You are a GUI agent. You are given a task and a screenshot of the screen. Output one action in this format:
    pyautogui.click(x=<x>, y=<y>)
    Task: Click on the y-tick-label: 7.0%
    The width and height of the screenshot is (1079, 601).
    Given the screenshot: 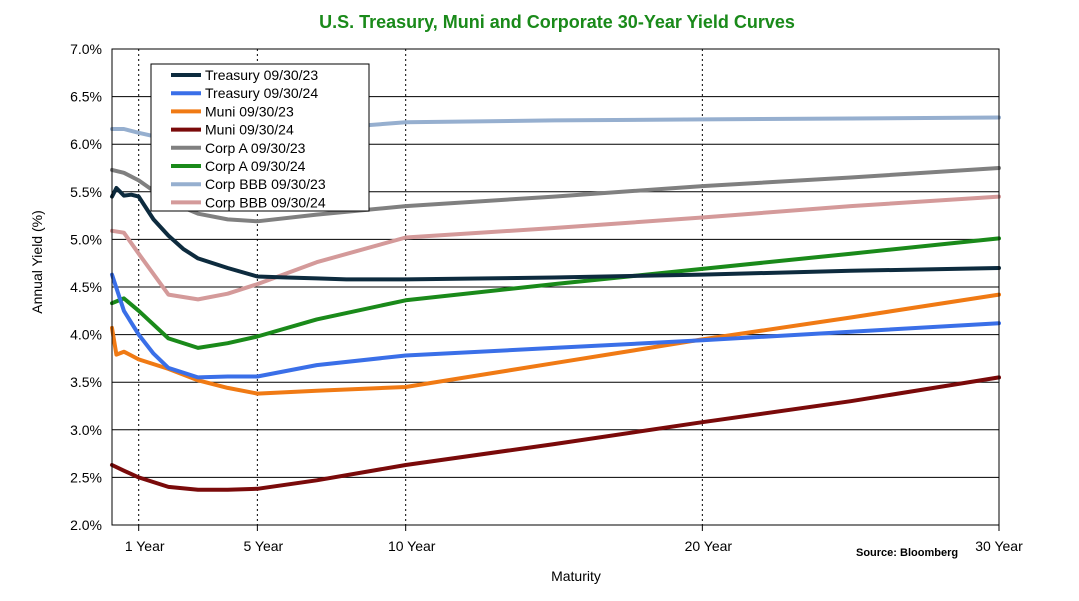 What is the action you would take?
    pyautogui.click(x=86, y=49)
    